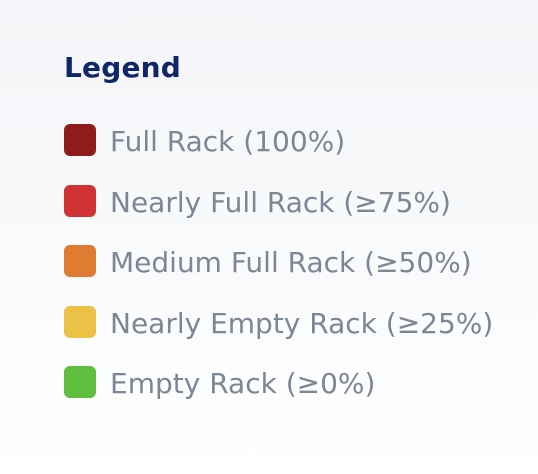 Image resolution: width=538 pixels, height=474 pixels. I want to click on nearly-full-rack-color-swatch, so click(80, 200).